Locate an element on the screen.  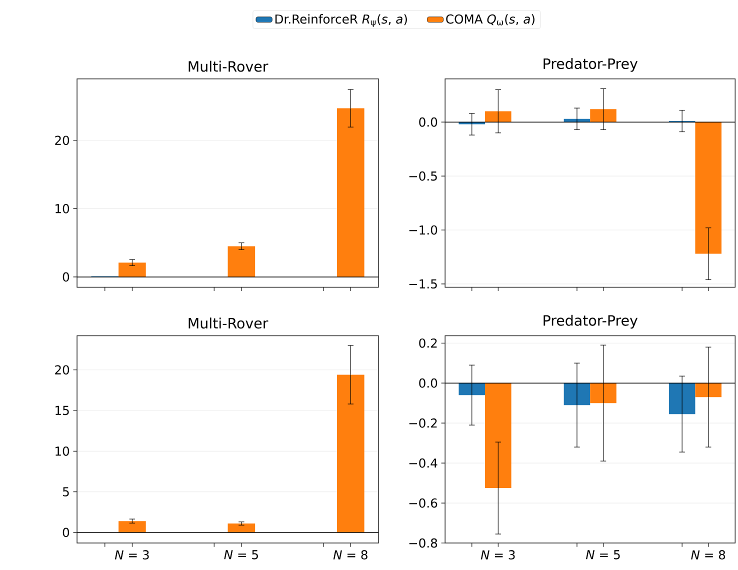
y-tick-label: 5 is located at coordinates (66, 492).